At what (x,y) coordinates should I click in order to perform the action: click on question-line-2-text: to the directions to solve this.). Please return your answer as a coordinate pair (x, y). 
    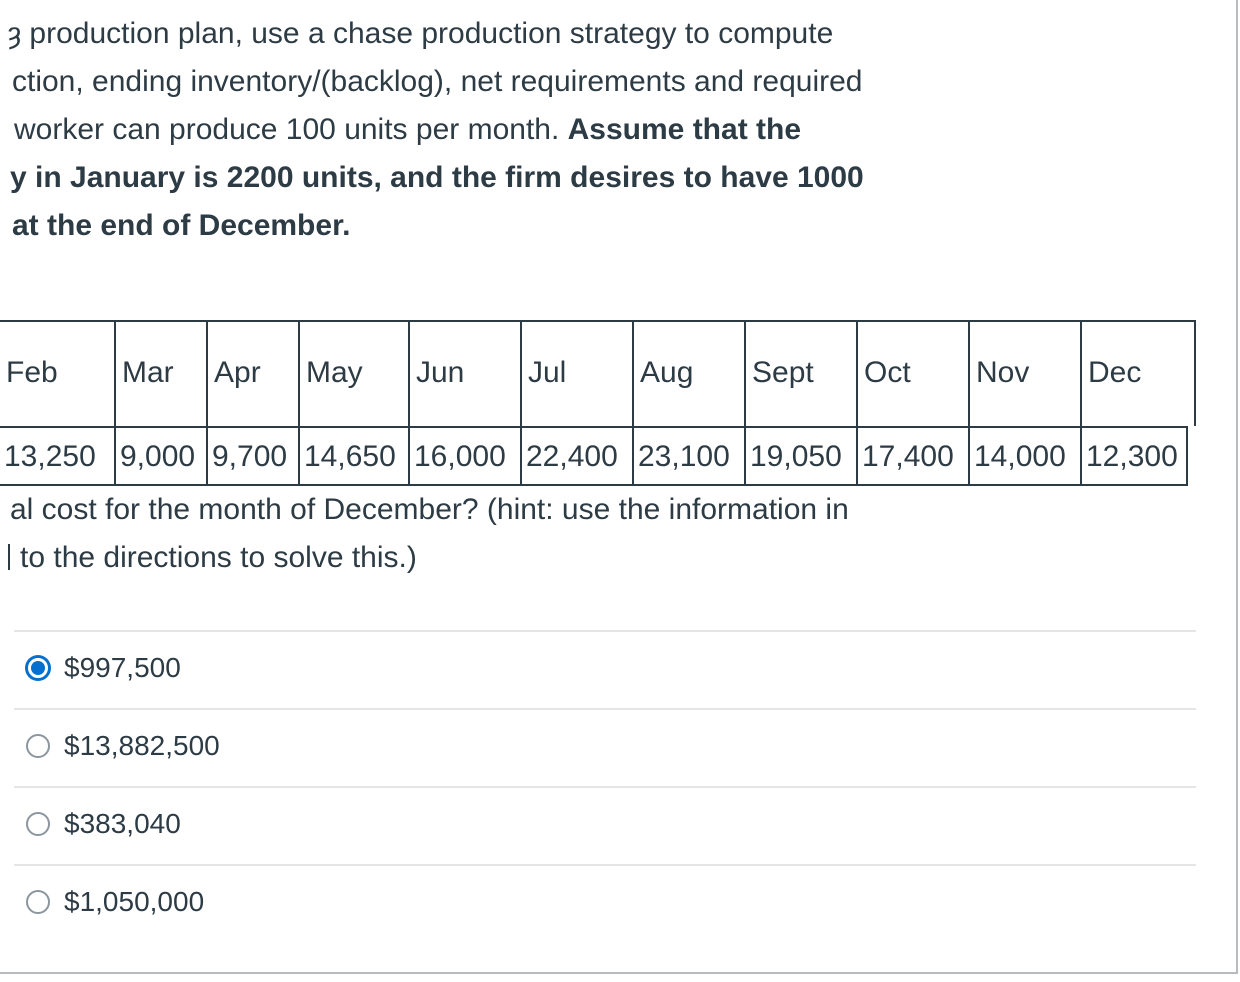
    Looking at the image, I should click on (218, 557).